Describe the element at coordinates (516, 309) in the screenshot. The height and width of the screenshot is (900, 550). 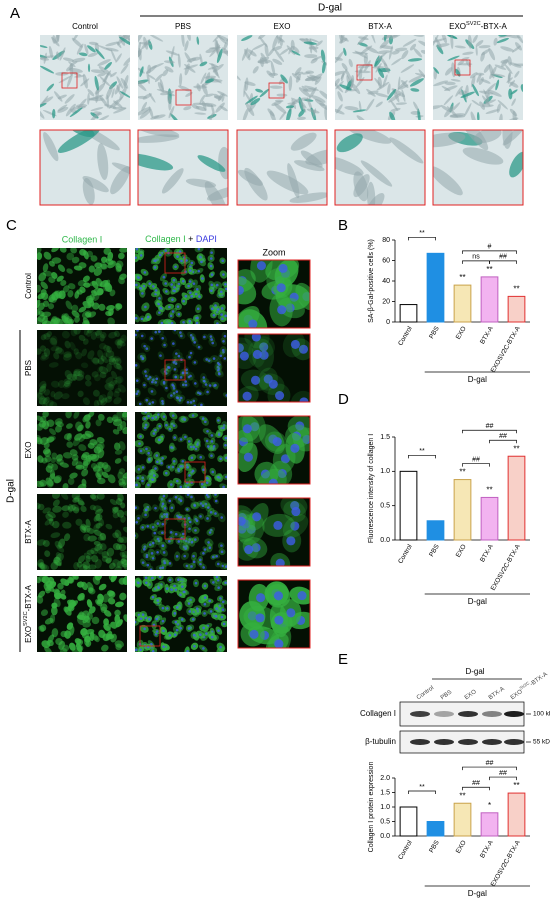
I see `bar` at that location.